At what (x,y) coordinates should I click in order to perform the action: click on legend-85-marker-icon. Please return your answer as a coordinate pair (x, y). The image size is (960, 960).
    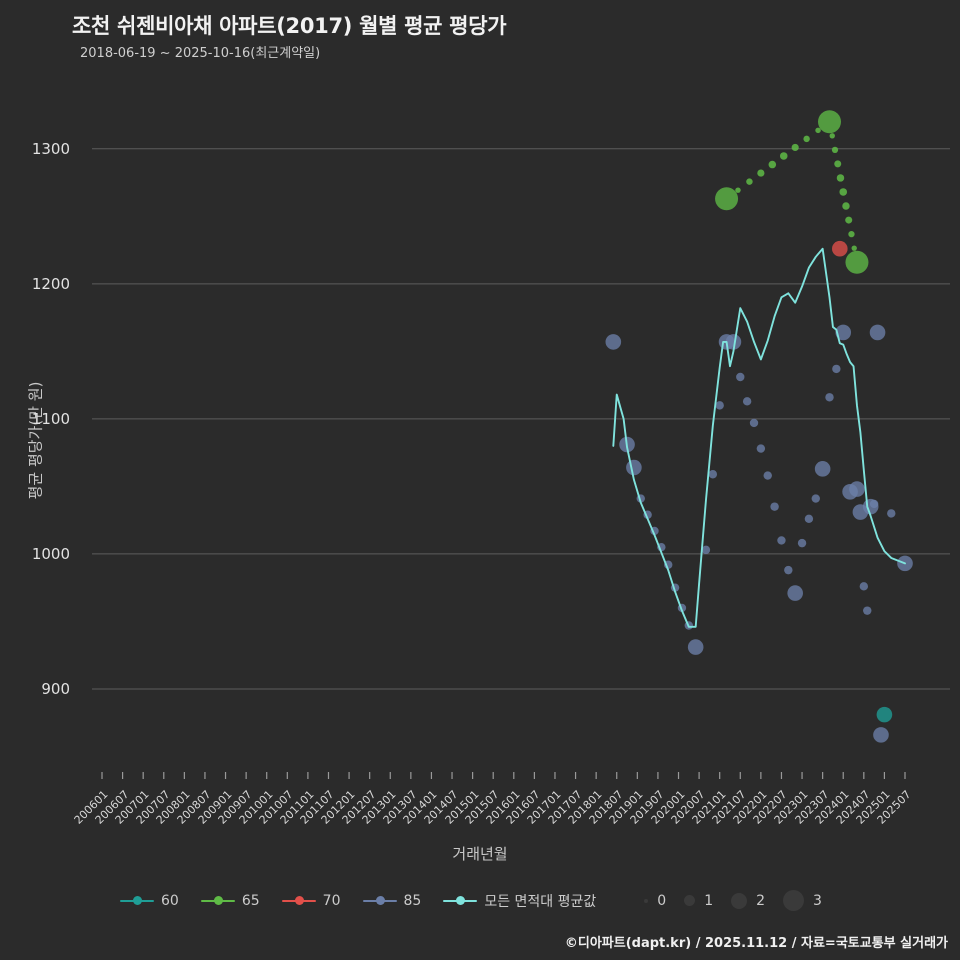
    Looking at the image, I should click on (379, 901).